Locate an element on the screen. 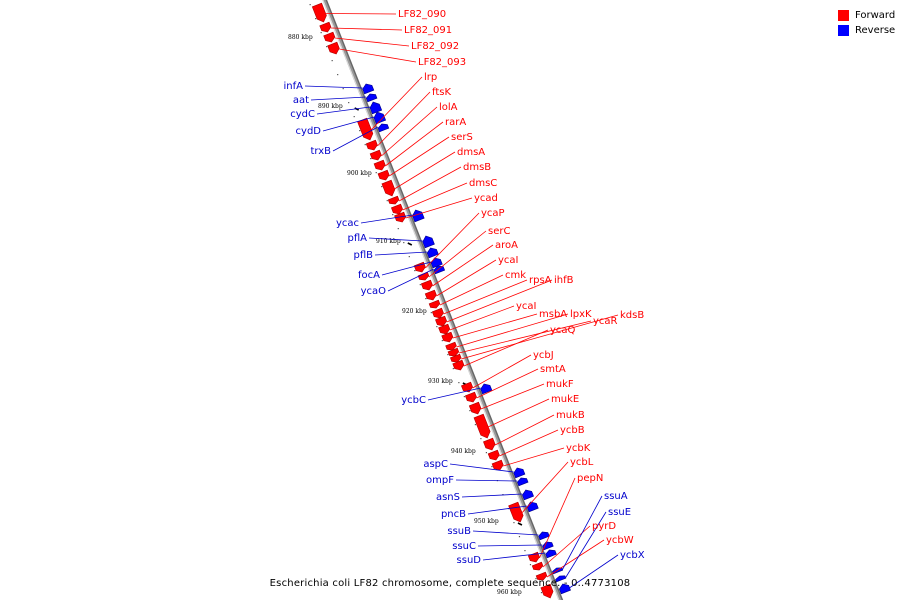 Image resolution: width=900 pixels, height=600 pixels. tick-label: 880 kbp is located at coordinates (300, 37).